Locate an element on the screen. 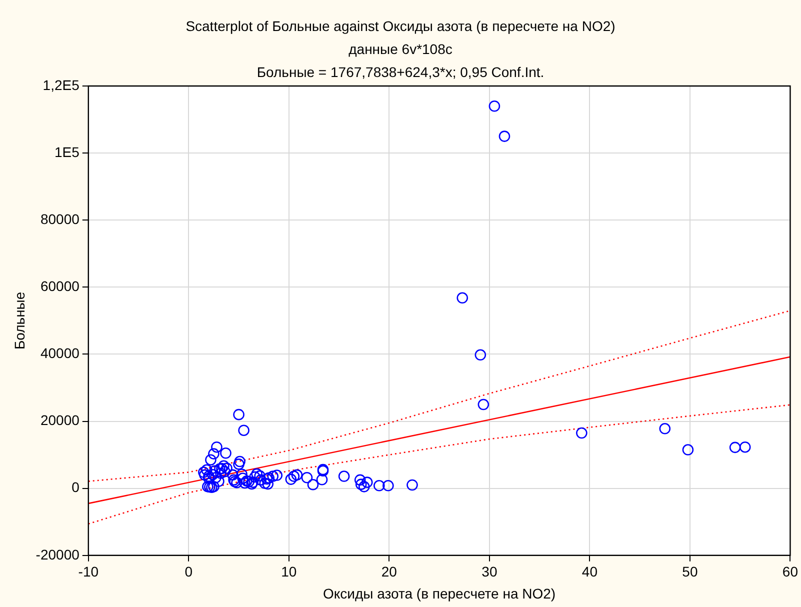 The image size is (801, 607). chart-title: Scatterplot of Больные against Оксиды азота (в пересчете на NO2) is located at coordinates (400, 26).